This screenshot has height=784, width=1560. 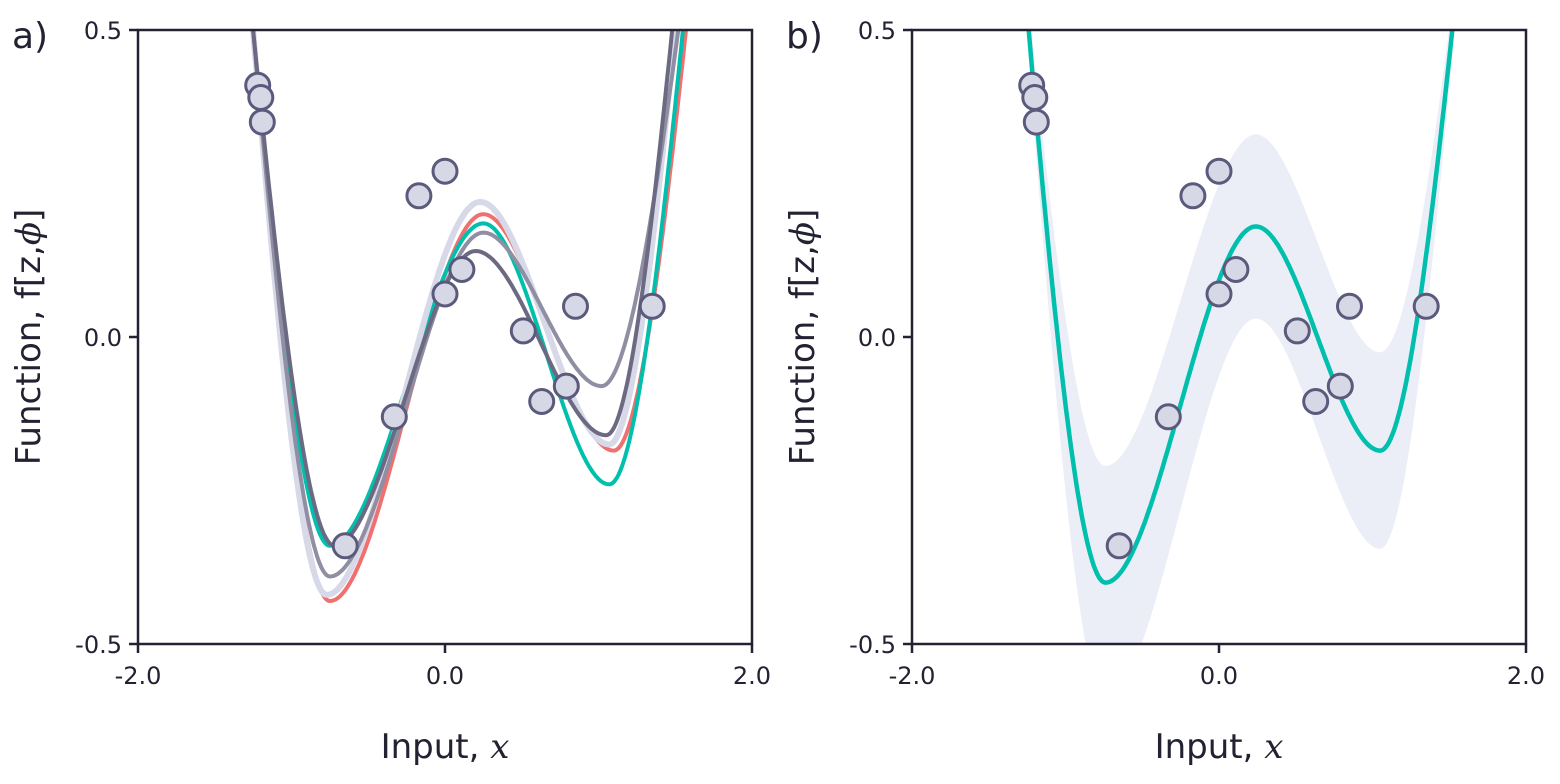 I want to click on panel-b-ylabel: Function, f[z,ϕ], so click(x=803, y=337).